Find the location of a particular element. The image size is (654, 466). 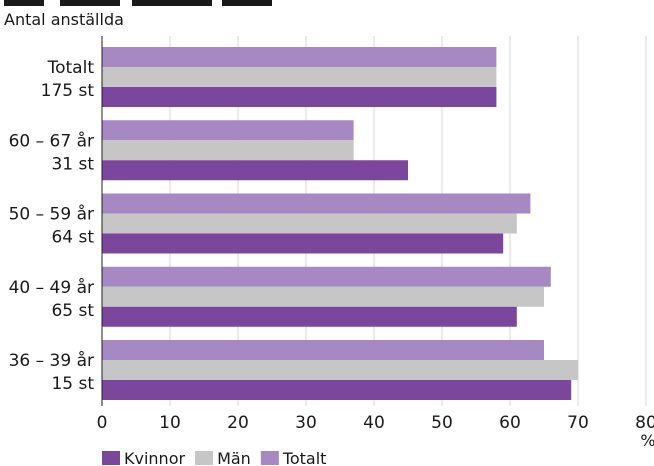

category-count: 65 st is located at coordinates (72, 311).